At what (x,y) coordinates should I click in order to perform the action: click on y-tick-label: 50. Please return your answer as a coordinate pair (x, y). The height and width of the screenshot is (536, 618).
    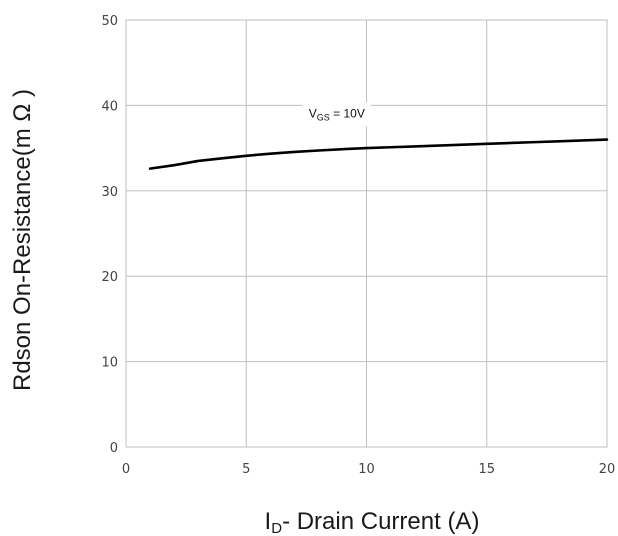
    Looking at the image, I should click on (109, 21).